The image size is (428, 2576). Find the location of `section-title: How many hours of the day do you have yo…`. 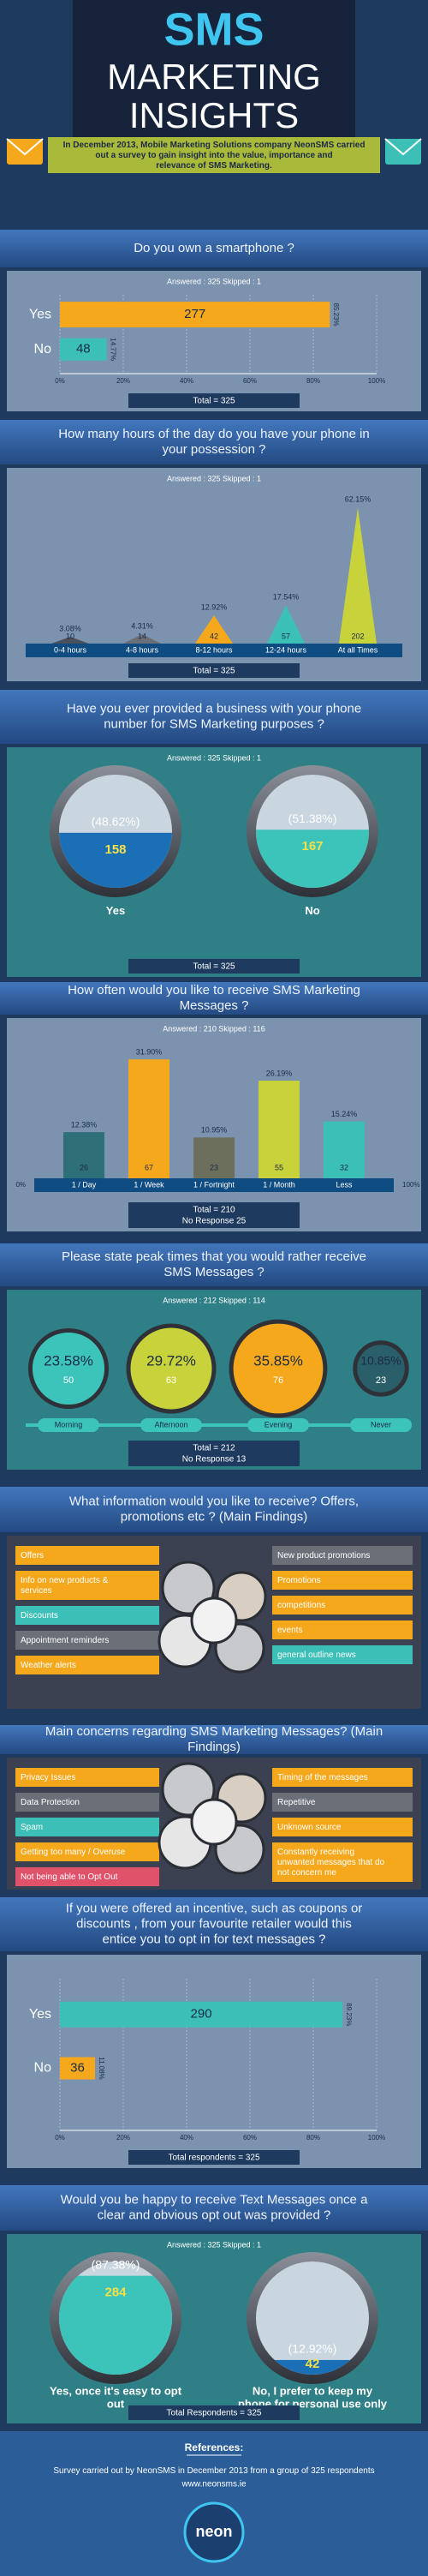

section-title: How many hours of the day do you have yo… is located at coordinates (214, 442).